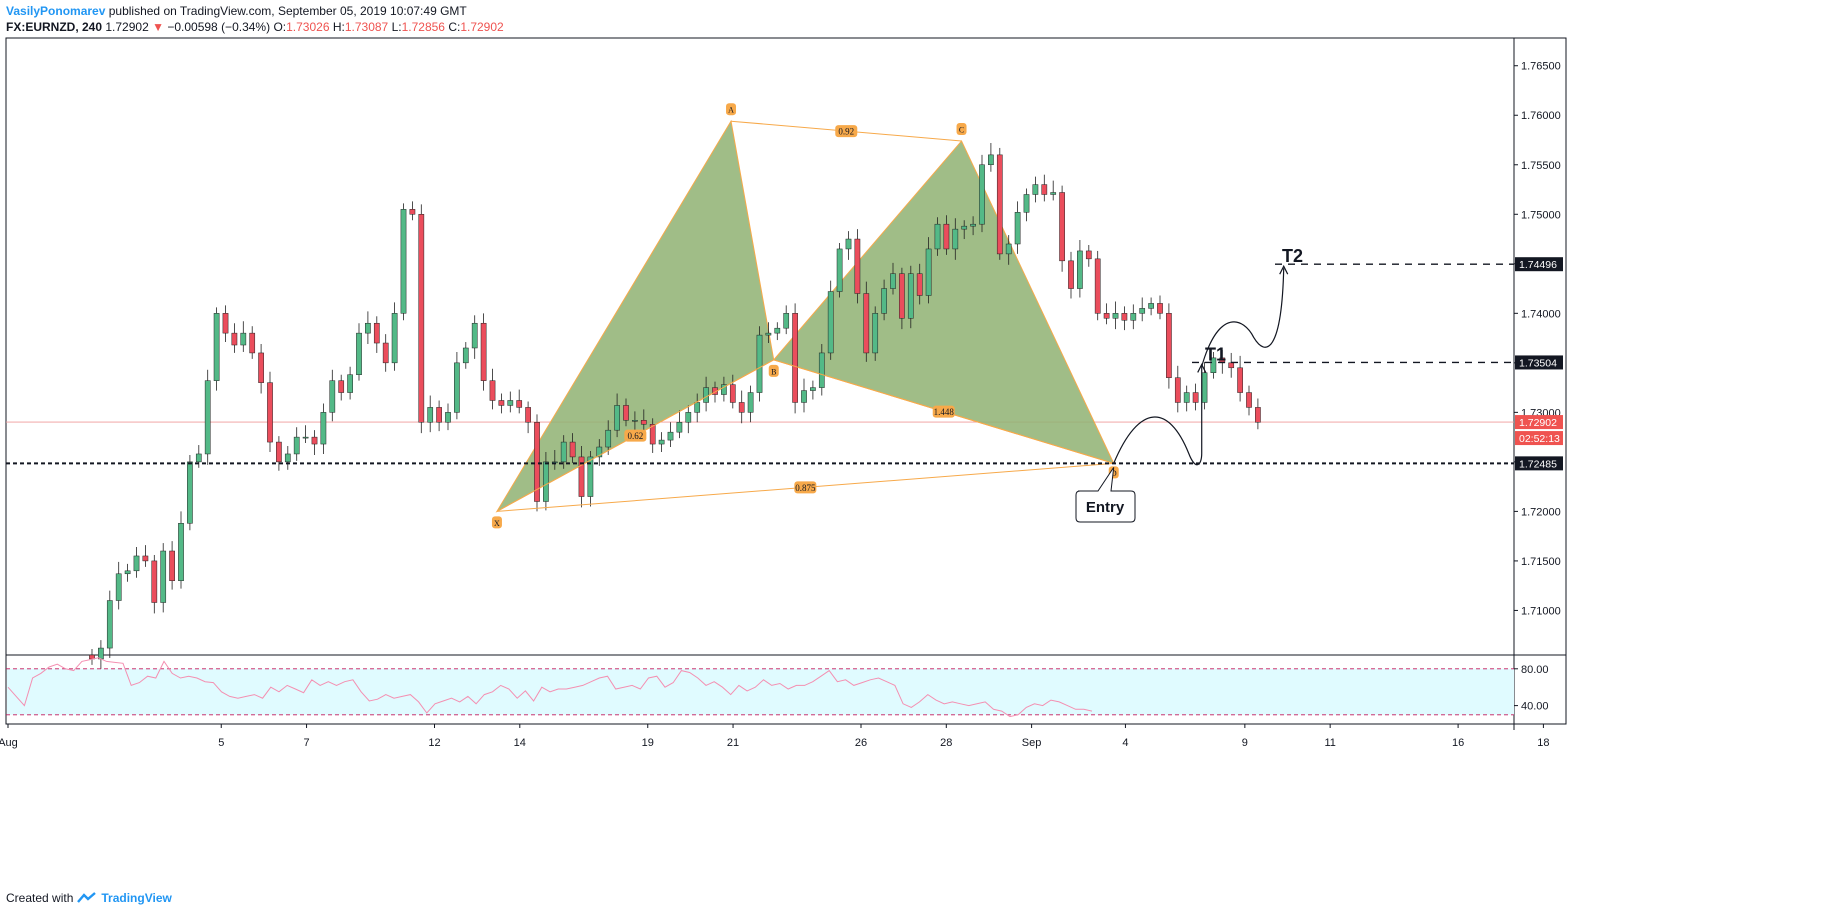 The image size is (1828, 913). Describe the element at coordinates (1539, 439) in the screenshot. I see `countdown-tag: 02:52:13` at that location.